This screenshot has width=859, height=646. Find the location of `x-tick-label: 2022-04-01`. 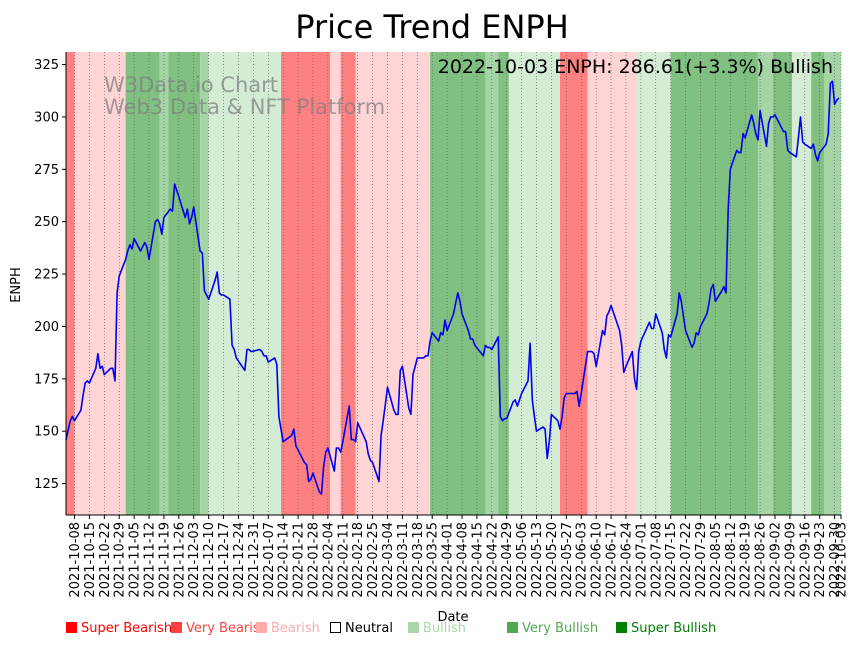

x-tick-label: 2022-04-01 is located at coordinates (448, 560).